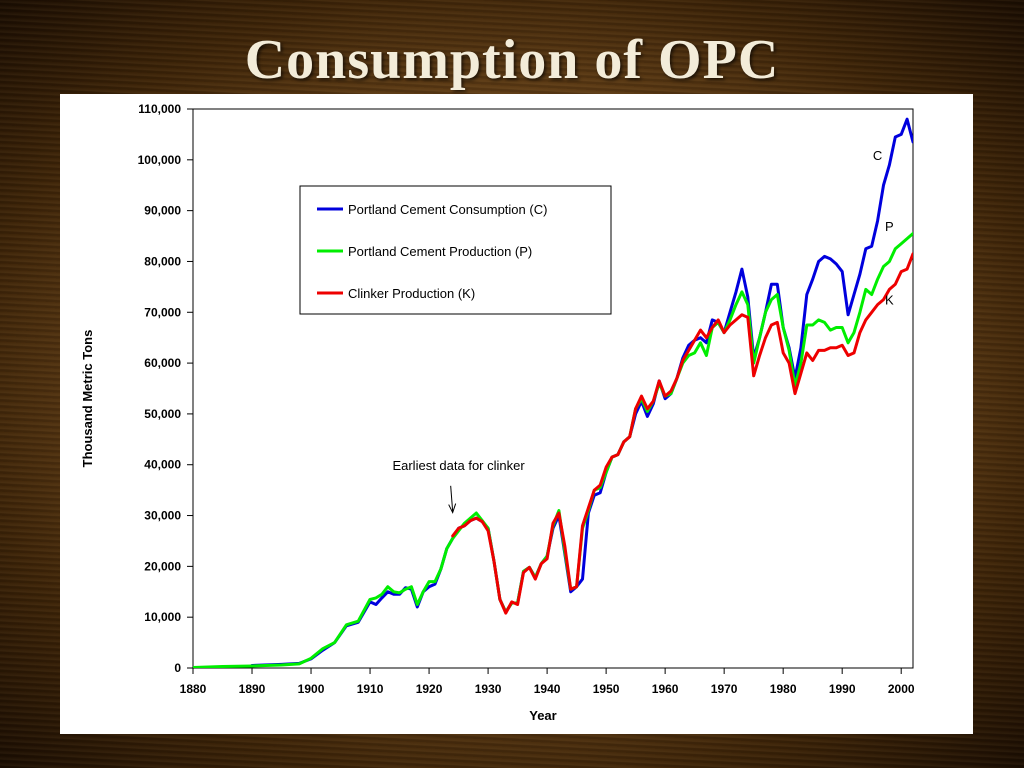 This screenshot has width=1024, height=768. What do you see at coordinates (311, 689) in the screenshot?
I see `x-tick-label: 1900` at bounding box center [311, 689].